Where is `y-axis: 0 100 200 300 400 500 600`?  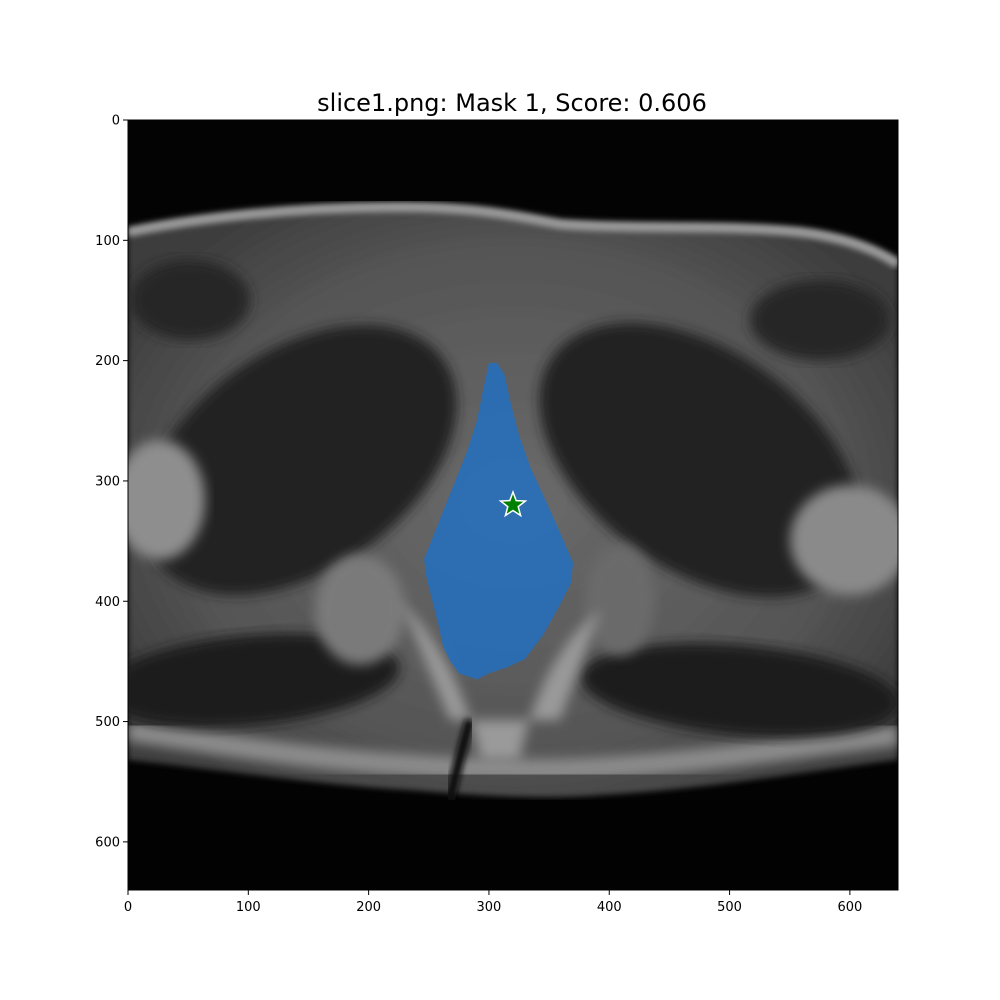
y-axis: 0 100 200 300 400 500 600 is located at coordinates (111, 482).